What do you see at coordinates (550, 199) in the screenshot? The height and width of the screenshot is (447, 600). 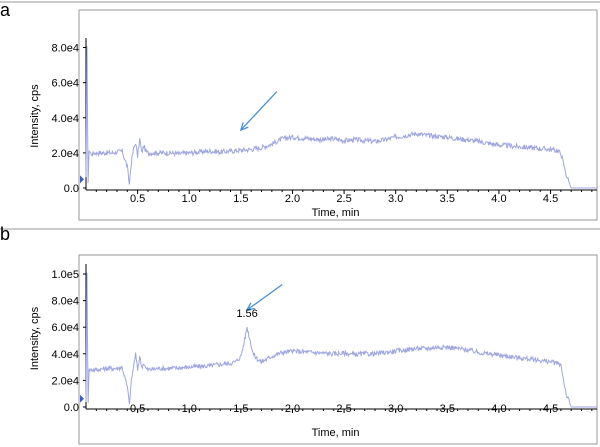 I see `x-tick-label-a: 4.5` at bounding box center [550, 199].